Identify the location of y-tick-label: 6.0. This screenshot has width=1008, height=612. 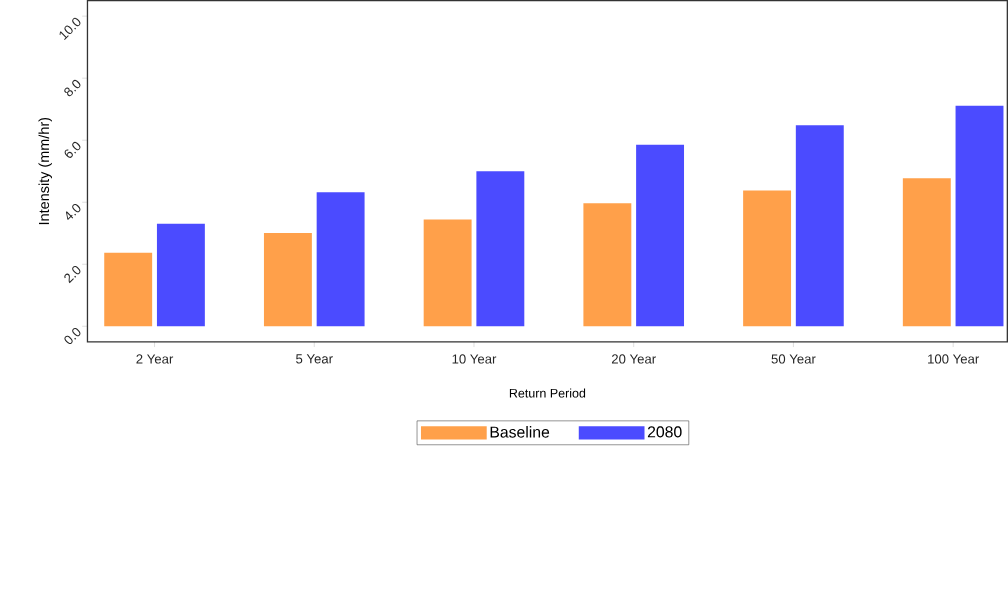
(72, 150).